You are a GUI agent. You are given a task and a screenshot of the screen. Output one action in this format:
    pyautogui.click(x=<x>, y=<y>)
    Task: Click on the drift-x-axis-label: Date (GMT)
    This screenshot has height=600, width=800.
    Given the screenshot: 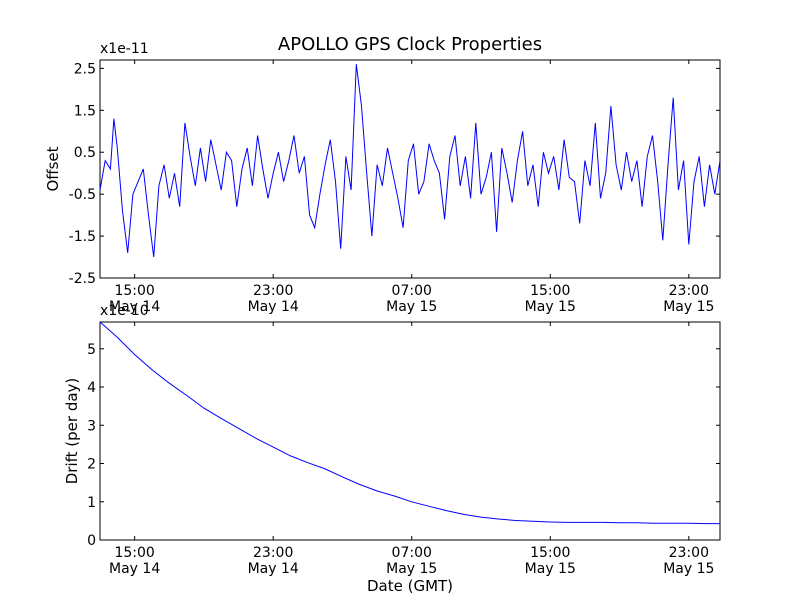 What is the action you would take?
    pyautogui.click(x=410, y=586)
    